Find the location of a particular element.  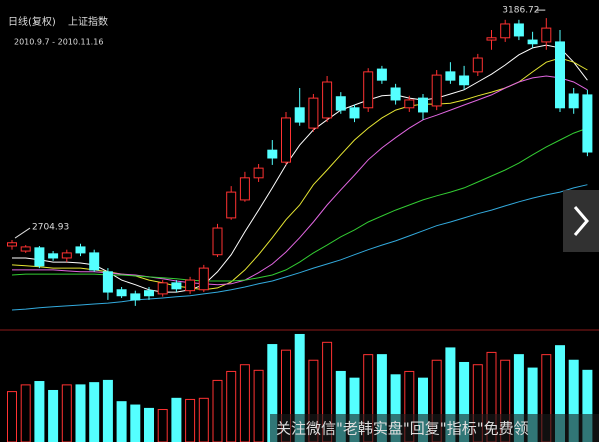

max-label: 3186.72 is located at coordinates (520, 11).